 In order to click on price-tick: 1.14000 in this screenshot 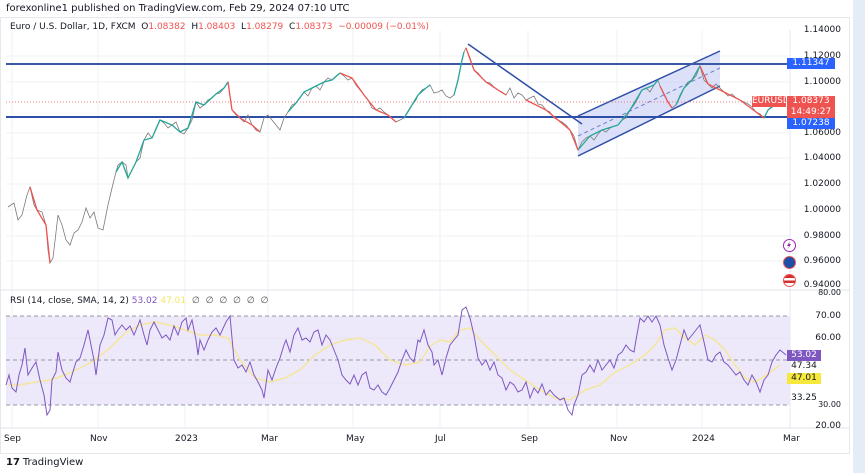, I will do `click(822, 30)`.